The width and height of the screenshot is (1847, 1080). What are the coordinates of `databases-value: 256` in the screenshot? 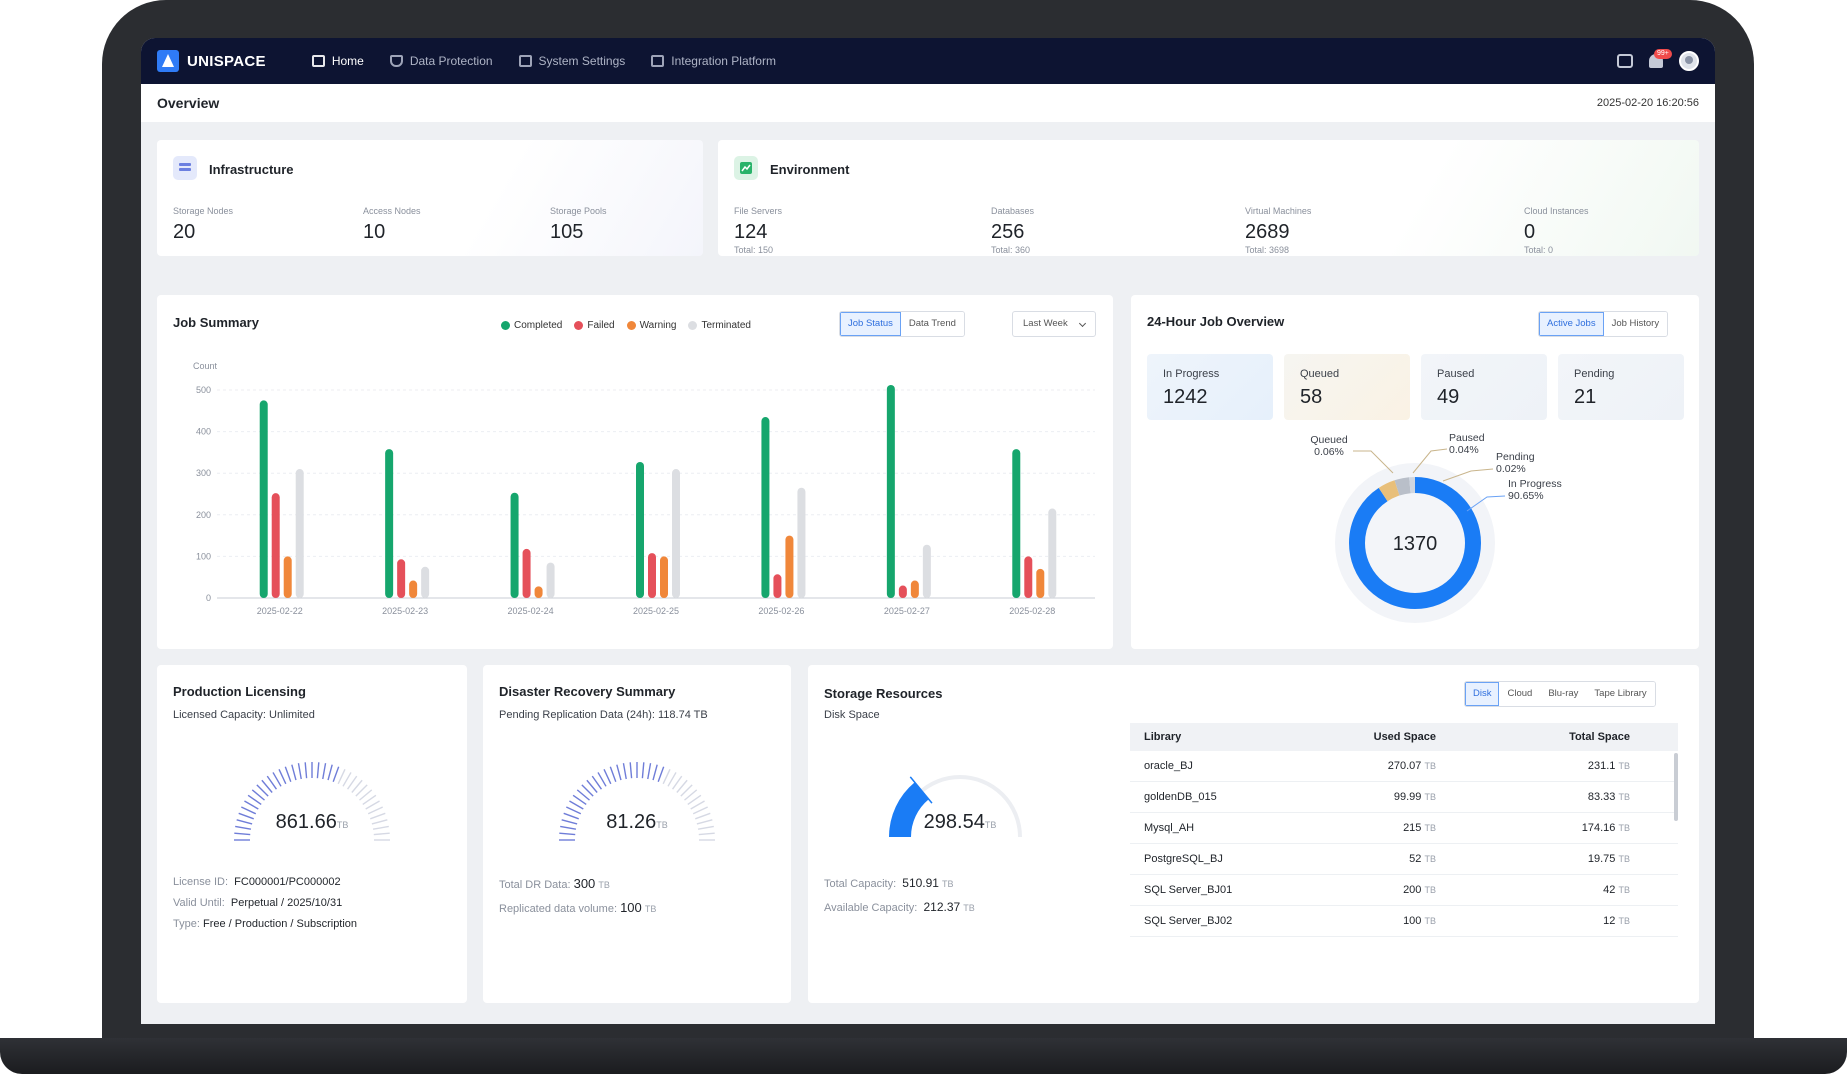 It's located at (1008, 232).